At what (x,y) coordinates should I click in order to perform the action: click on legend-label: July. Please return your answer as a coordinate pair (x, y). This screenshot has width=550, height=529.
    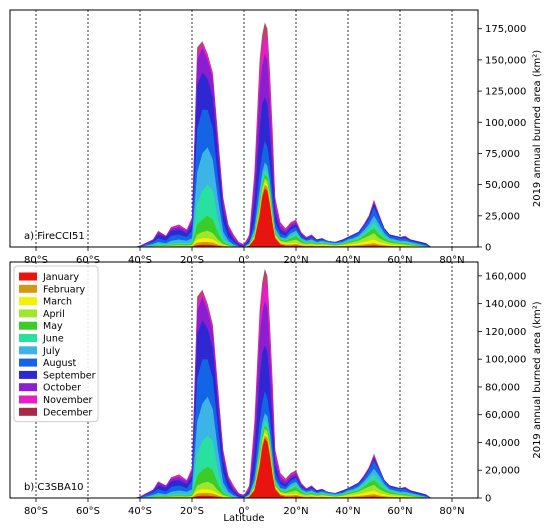
    Looking at the image, I should click on (51, 351).